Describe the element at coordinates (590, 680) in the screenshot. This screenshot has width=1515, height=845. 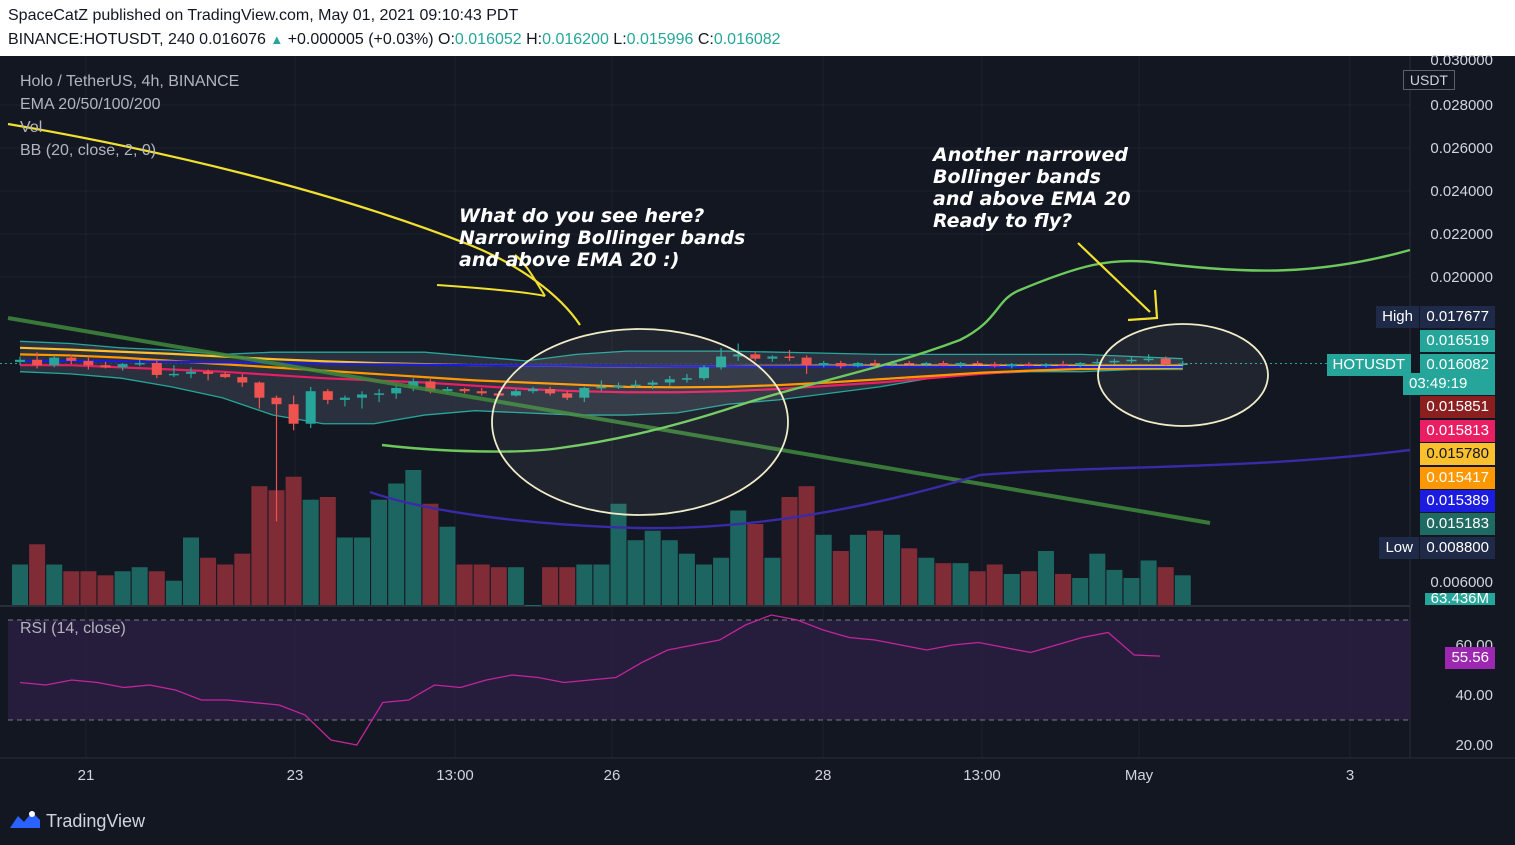
I see `rsi-line` at that location.